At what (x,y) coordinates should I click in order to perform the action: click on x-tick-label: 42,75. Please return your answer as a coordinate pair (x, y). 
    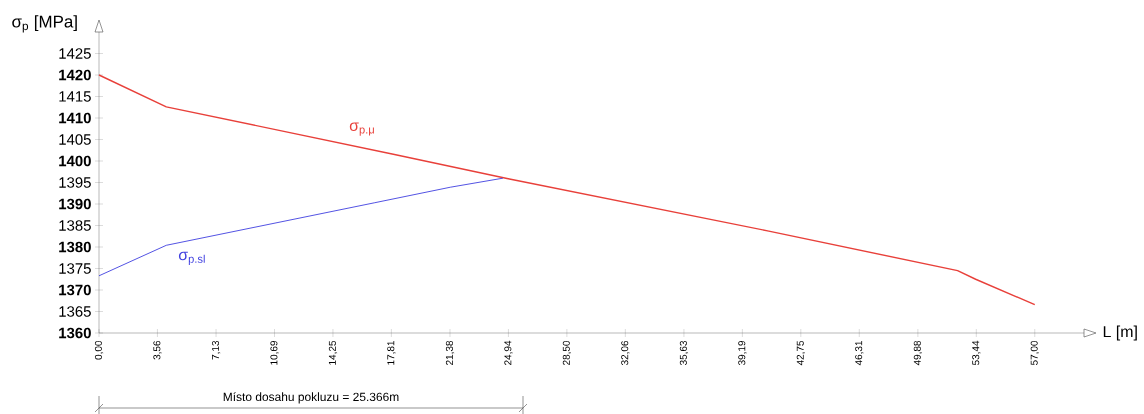
    Looking at the image, I should click on (800, 353).